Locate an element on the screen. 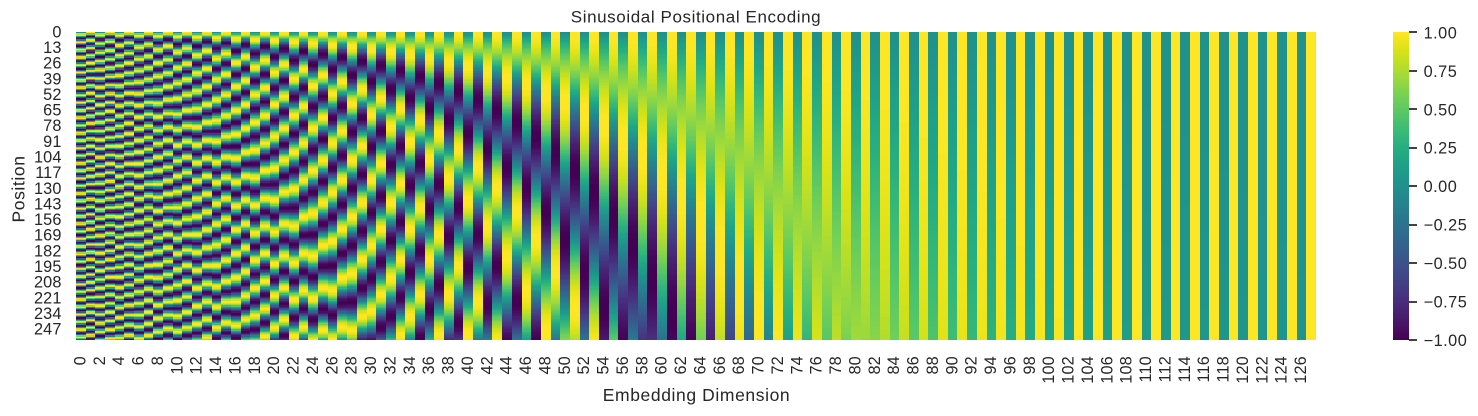 The width and height of the screenshot is (1478, 416). svg-text: 30 is located at coordinates (371, 365).